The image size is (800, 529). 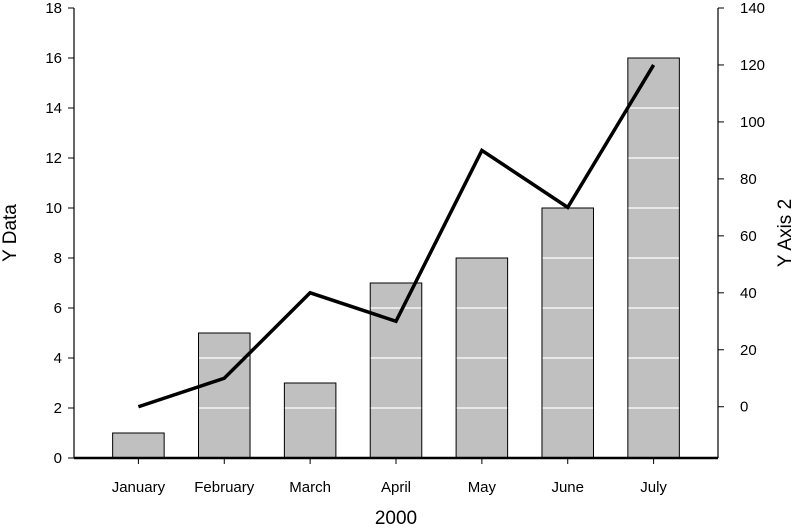 I want to click on y-tick-label: 10, so click(x=53, y=208).